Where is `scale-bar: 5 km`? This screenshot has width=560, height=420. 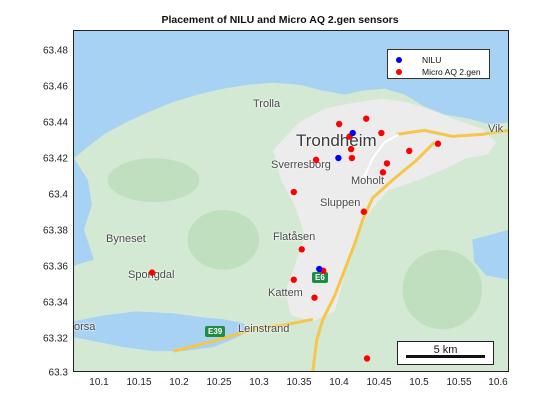 scale-bar: 5 km is located at coordinates (445, 353).